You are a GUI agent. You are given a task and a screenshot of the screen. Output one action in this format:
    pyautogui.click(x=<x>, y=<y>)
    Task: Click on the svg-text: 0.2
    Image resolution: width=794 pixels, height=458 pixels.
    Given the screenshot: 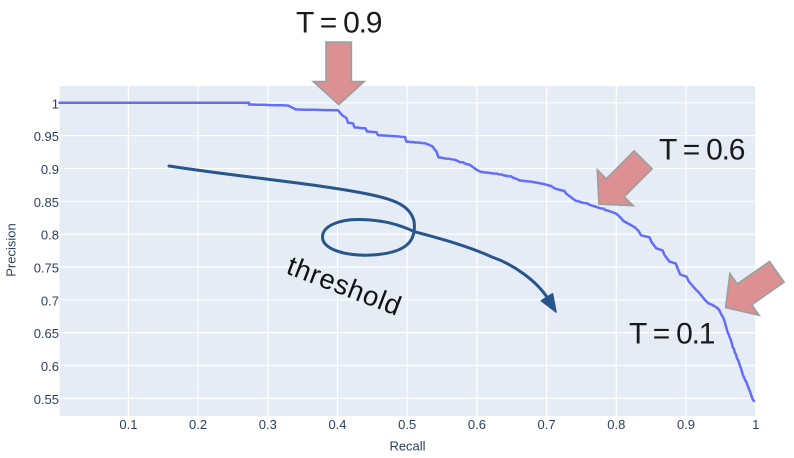 What is the action you would take?
    pyautogui.click(x=198, y=424)
    